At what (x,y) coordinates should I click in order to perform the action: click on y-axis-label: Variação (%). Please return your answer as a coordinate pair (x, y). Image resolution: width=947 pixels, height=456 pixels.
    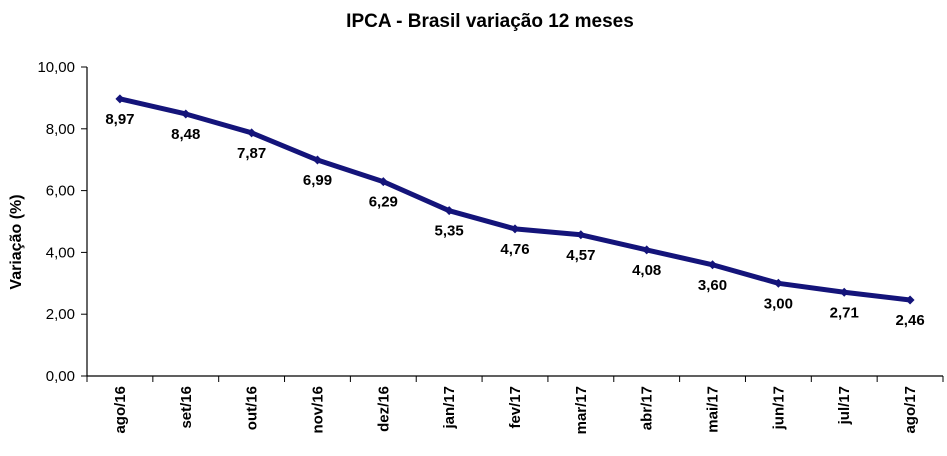
    Looking at the image, I should click on (16, 241).